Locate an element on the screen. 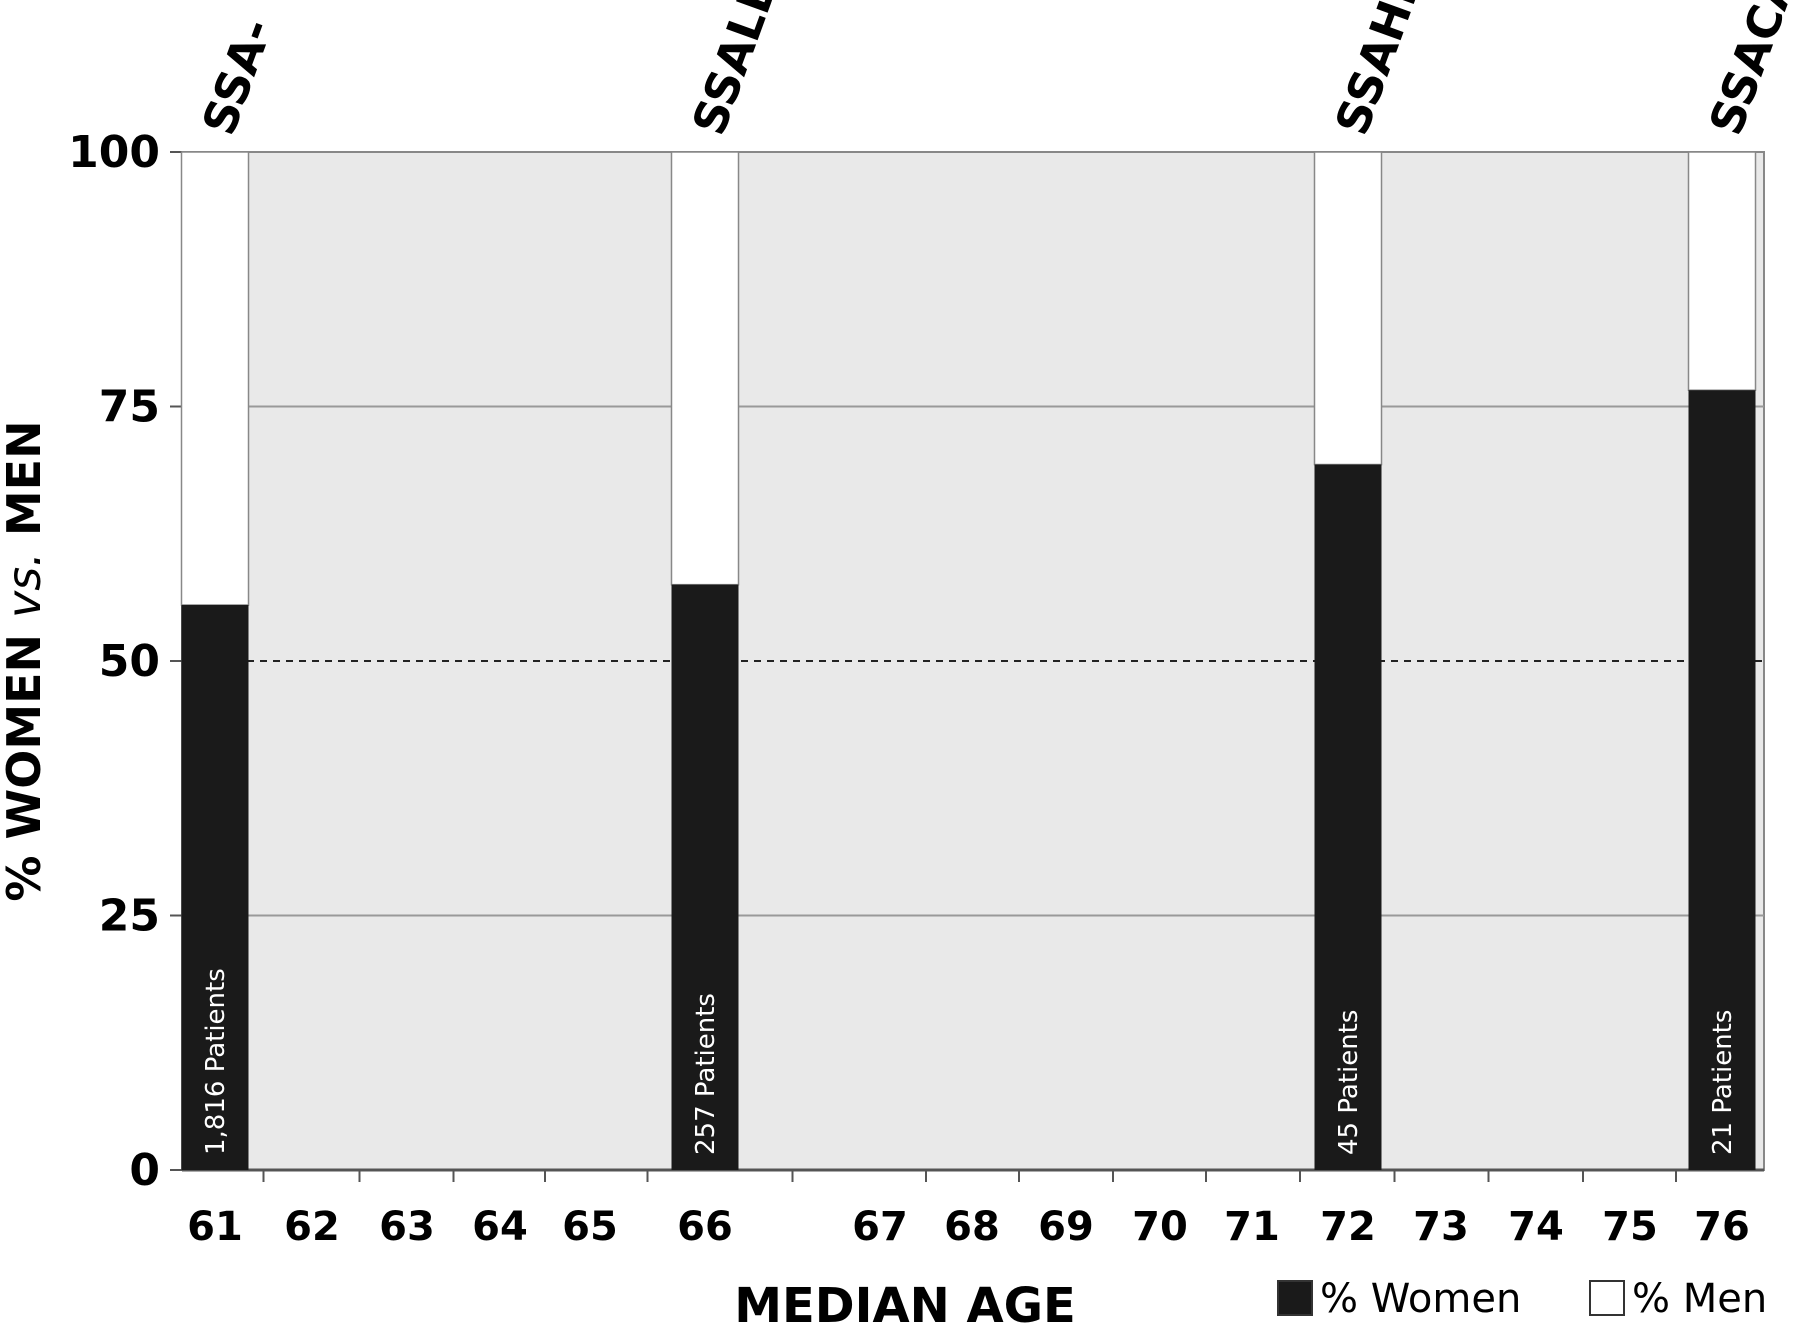 Image resolution: width=1800 pixels, height=1332 pixels. patients-label: 1,816 Patients is located at coordinates (216, 1061).